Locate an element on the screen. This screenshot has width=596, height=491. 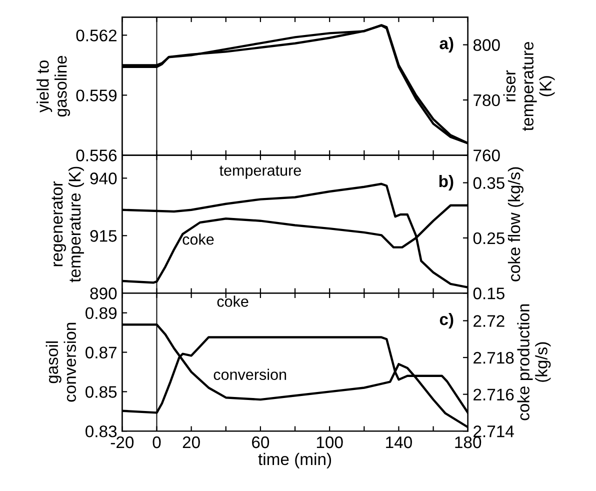
y-tick-label: 0.85 is located at coordinates (101, 392).